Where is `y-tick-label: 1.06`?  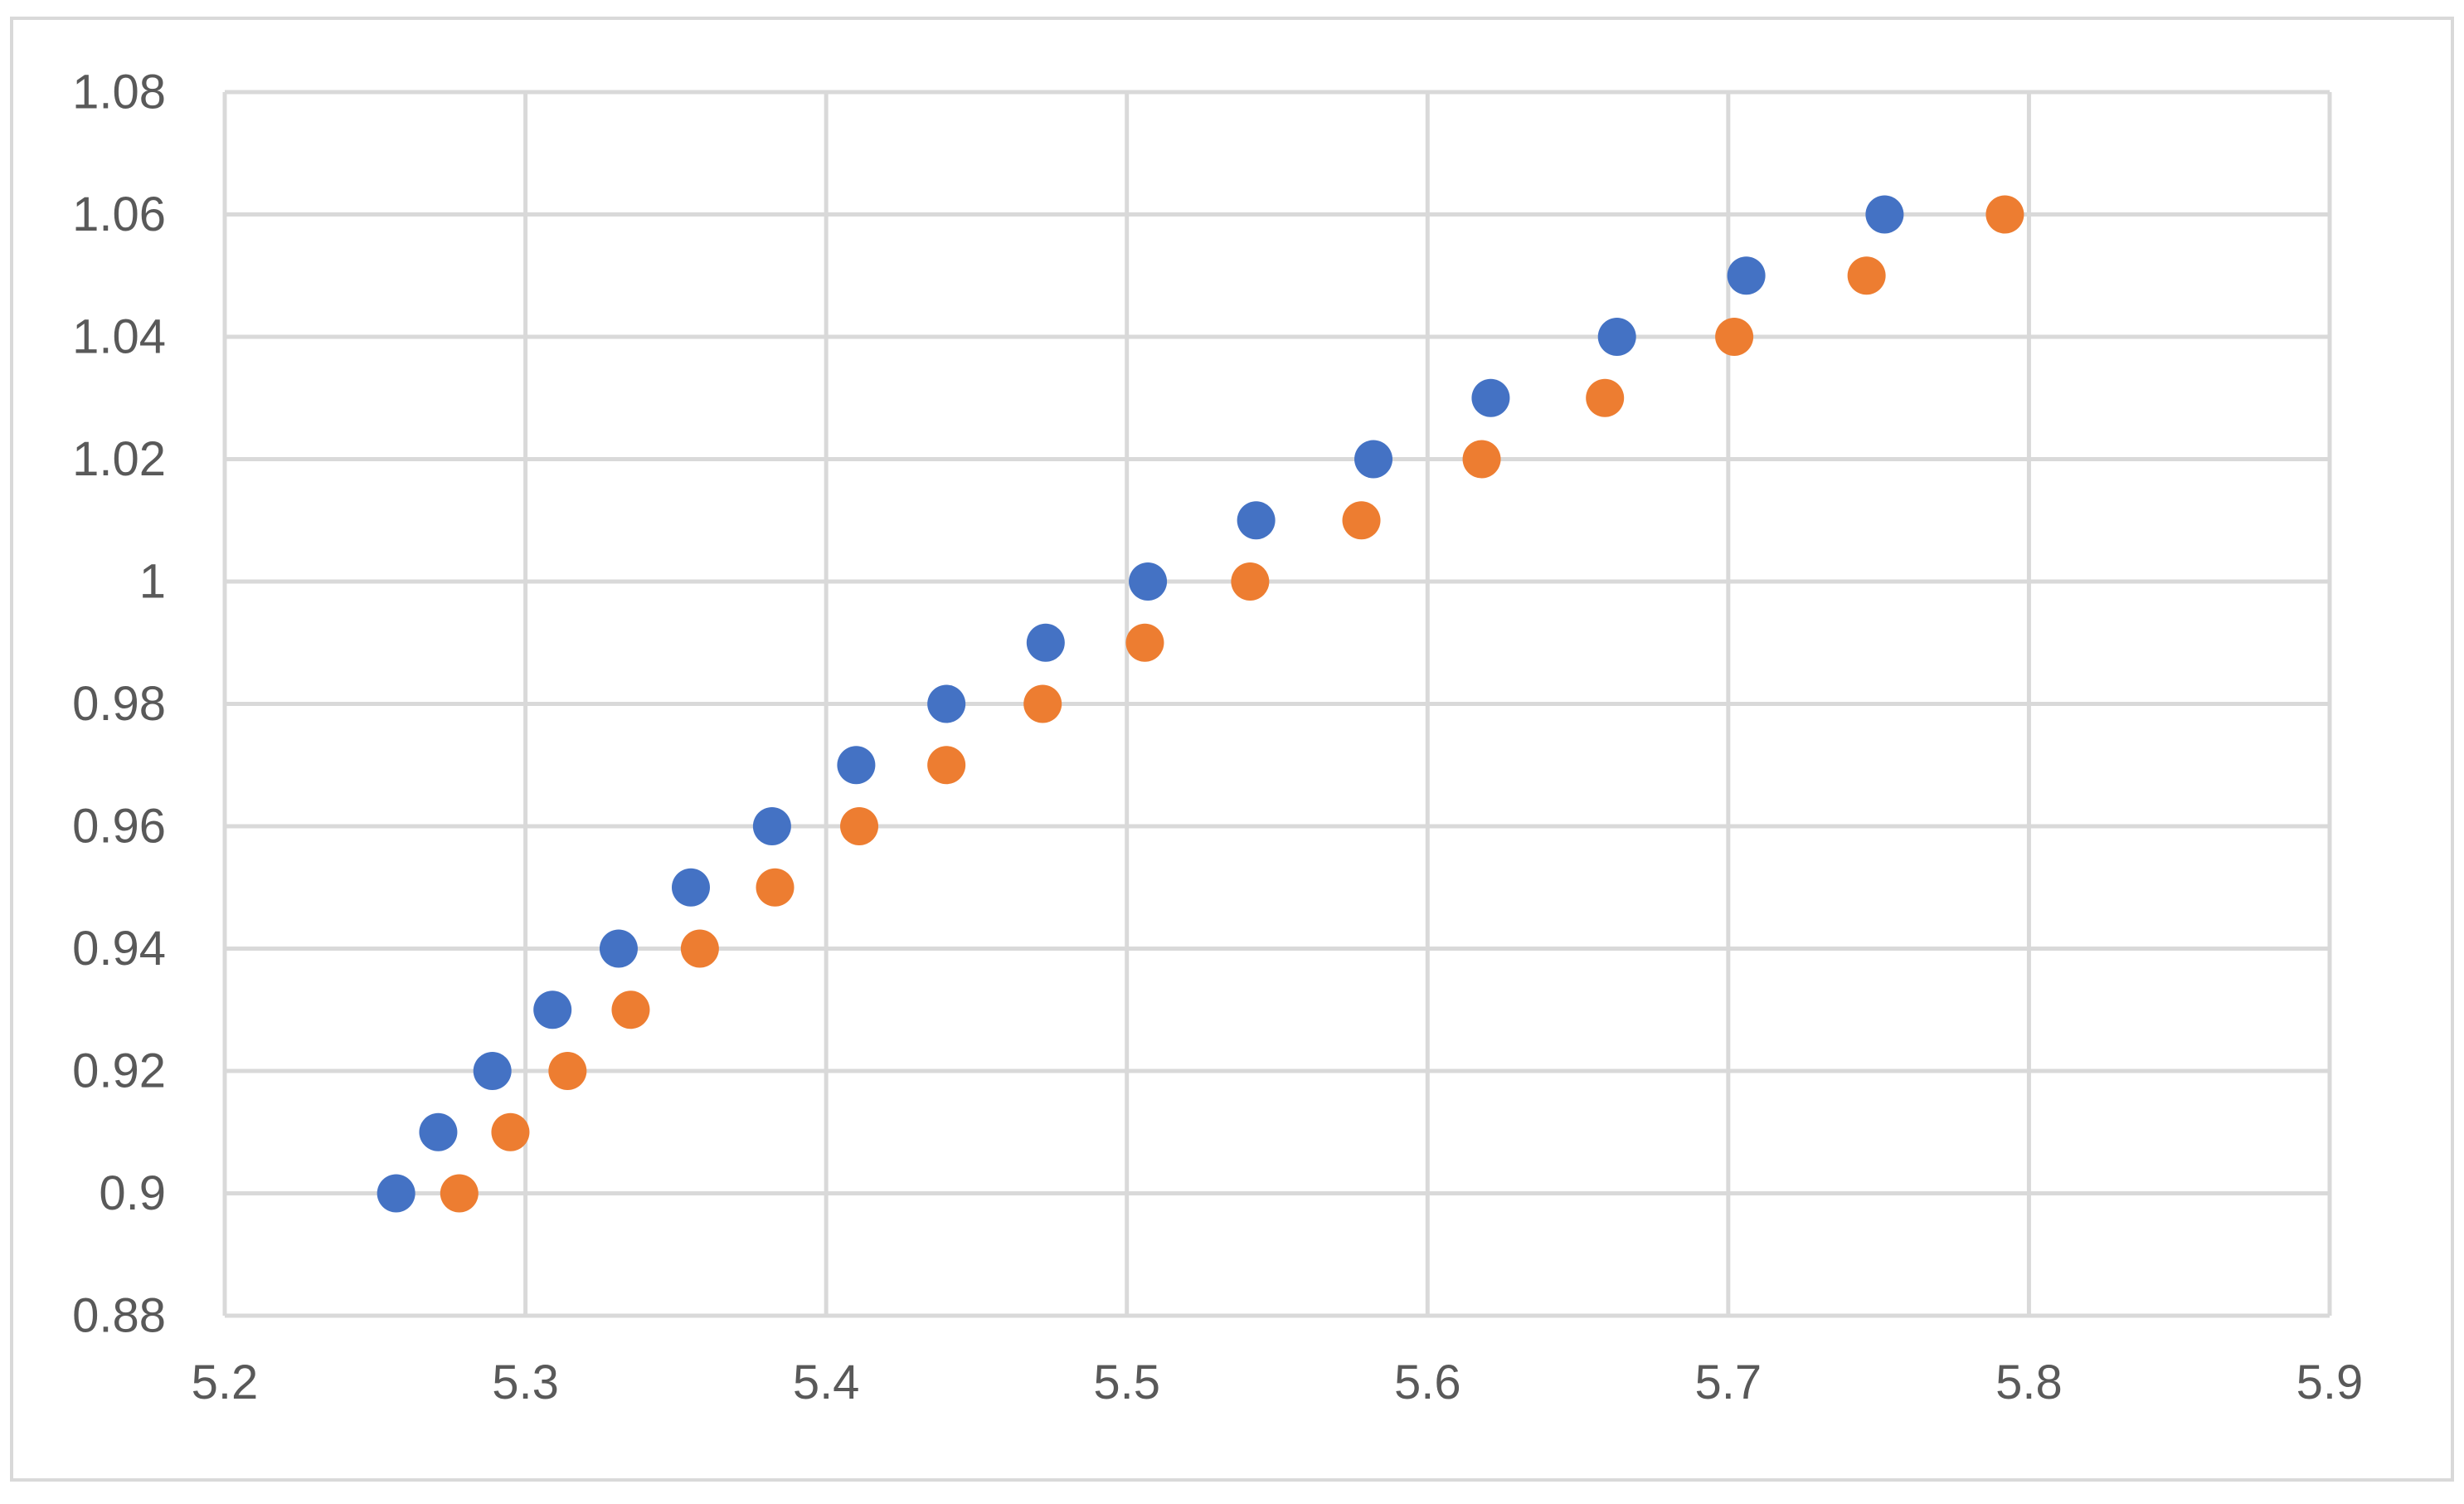
y-tick-label: 1.06 is located at coordinates (119, 214).